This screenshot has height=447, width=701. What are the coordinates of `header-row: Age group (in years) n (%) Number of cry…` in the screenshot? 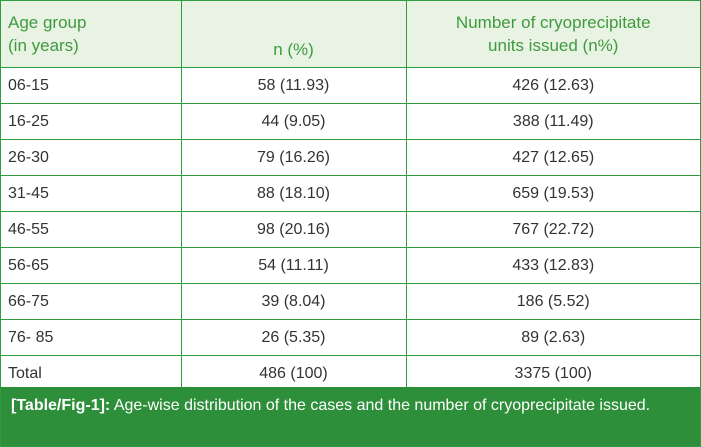 It's located at (350, 34).